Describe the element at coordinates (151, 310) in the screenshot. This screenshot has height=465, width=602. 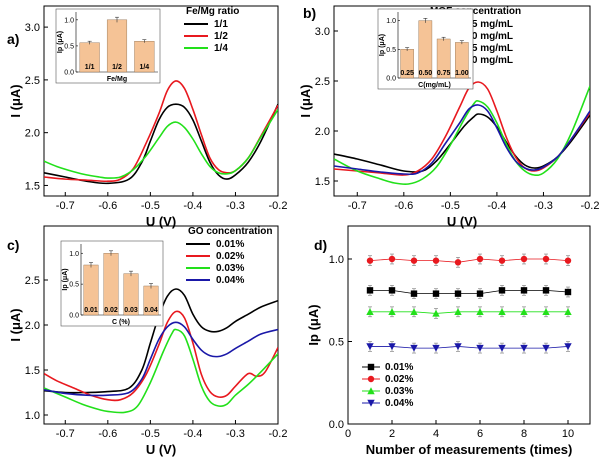
I see `inset-bar-label: 0.04` at that location.